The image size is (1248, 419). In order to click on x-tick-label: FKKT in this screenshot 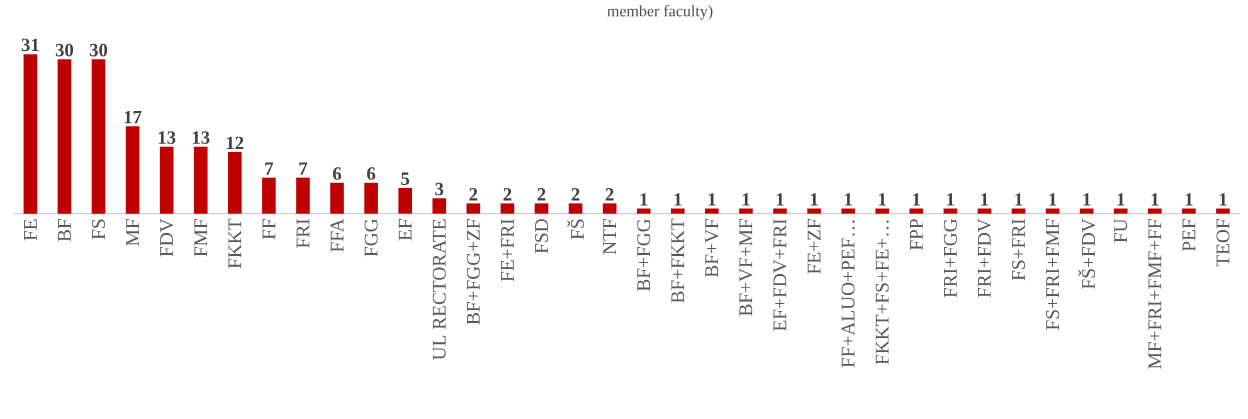, I will do `click(235, 243)`.